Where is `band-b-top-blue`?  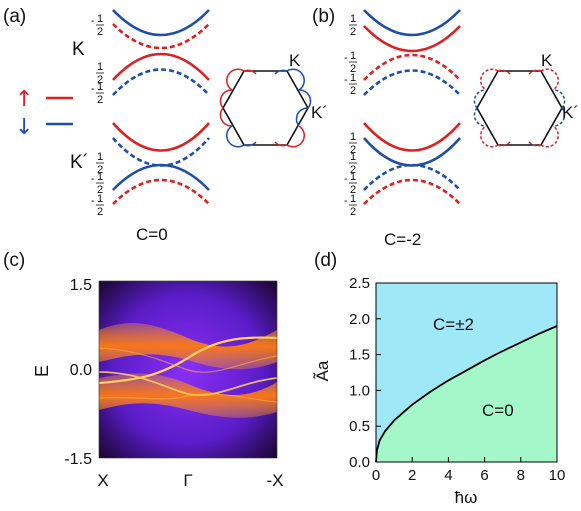 band-b-top-blue is located at coordinates (412, 23).